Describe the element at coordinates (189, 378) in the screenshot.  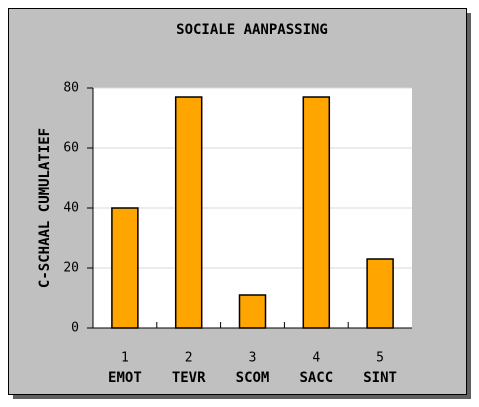
I see `x-category-name: TEVR` at that location.